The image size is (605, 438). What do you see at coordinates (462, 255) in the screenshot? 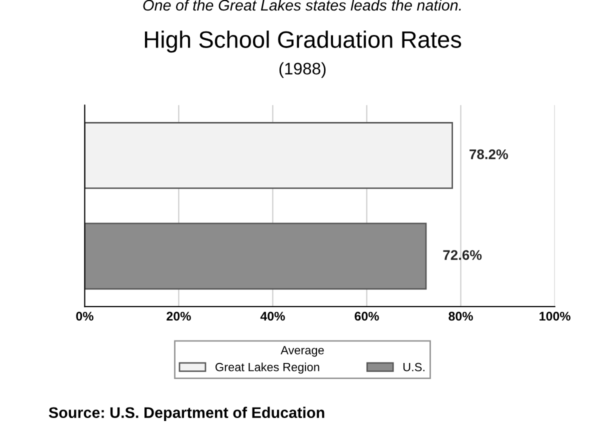
I see `data-label: 72.6%` at bounding box center [462, 255].